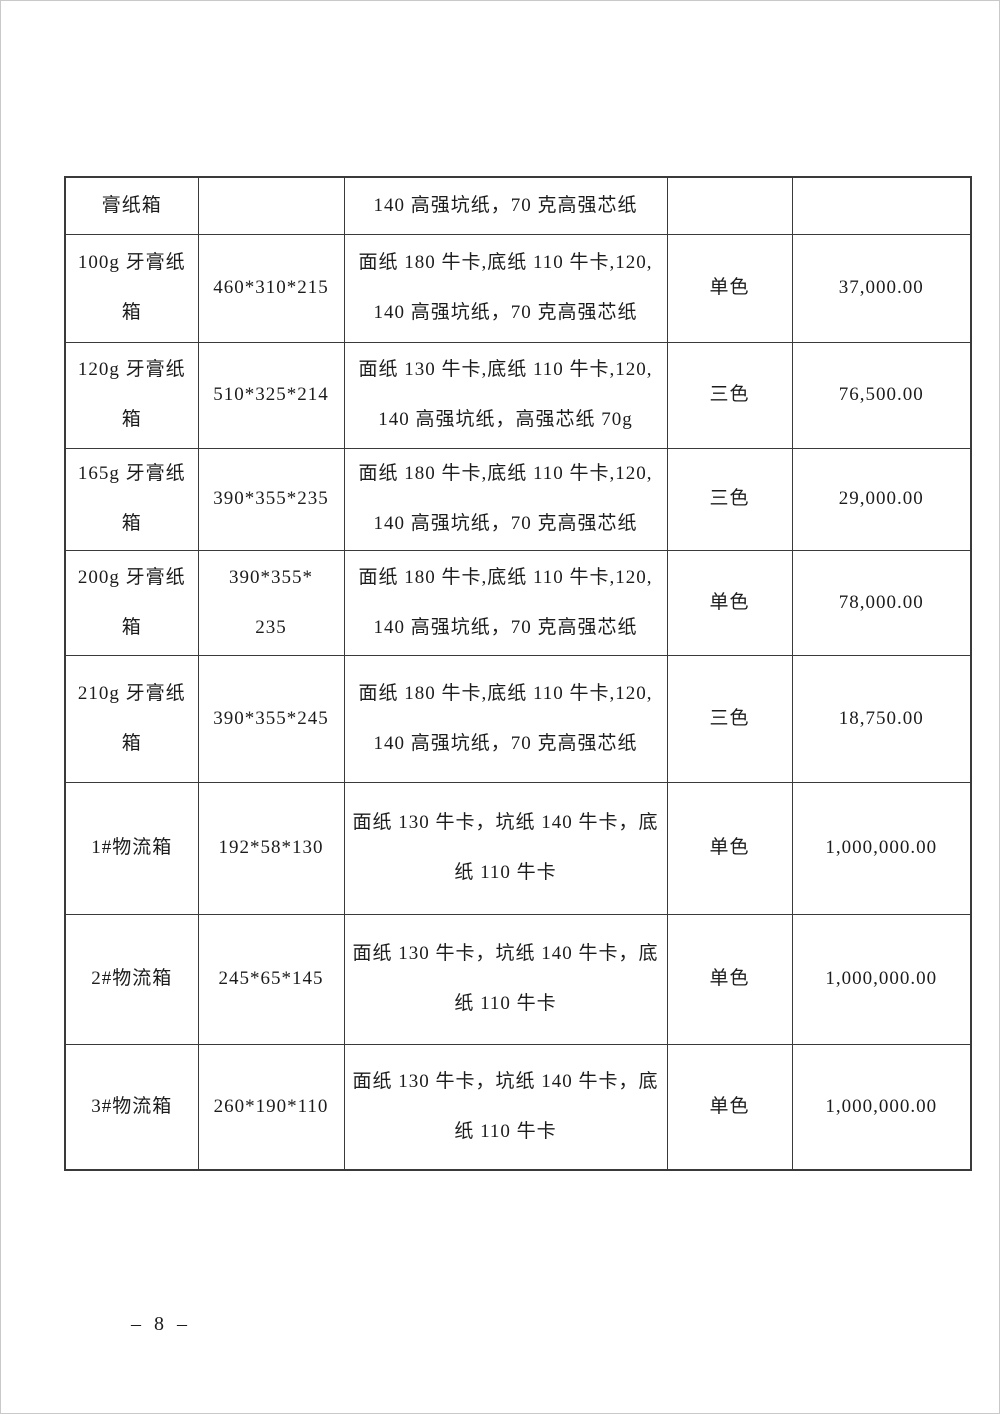 This screenshot has width=1000, height=1414. I want to click on cell-dimensions: 245*65*145, so click(271, 979).